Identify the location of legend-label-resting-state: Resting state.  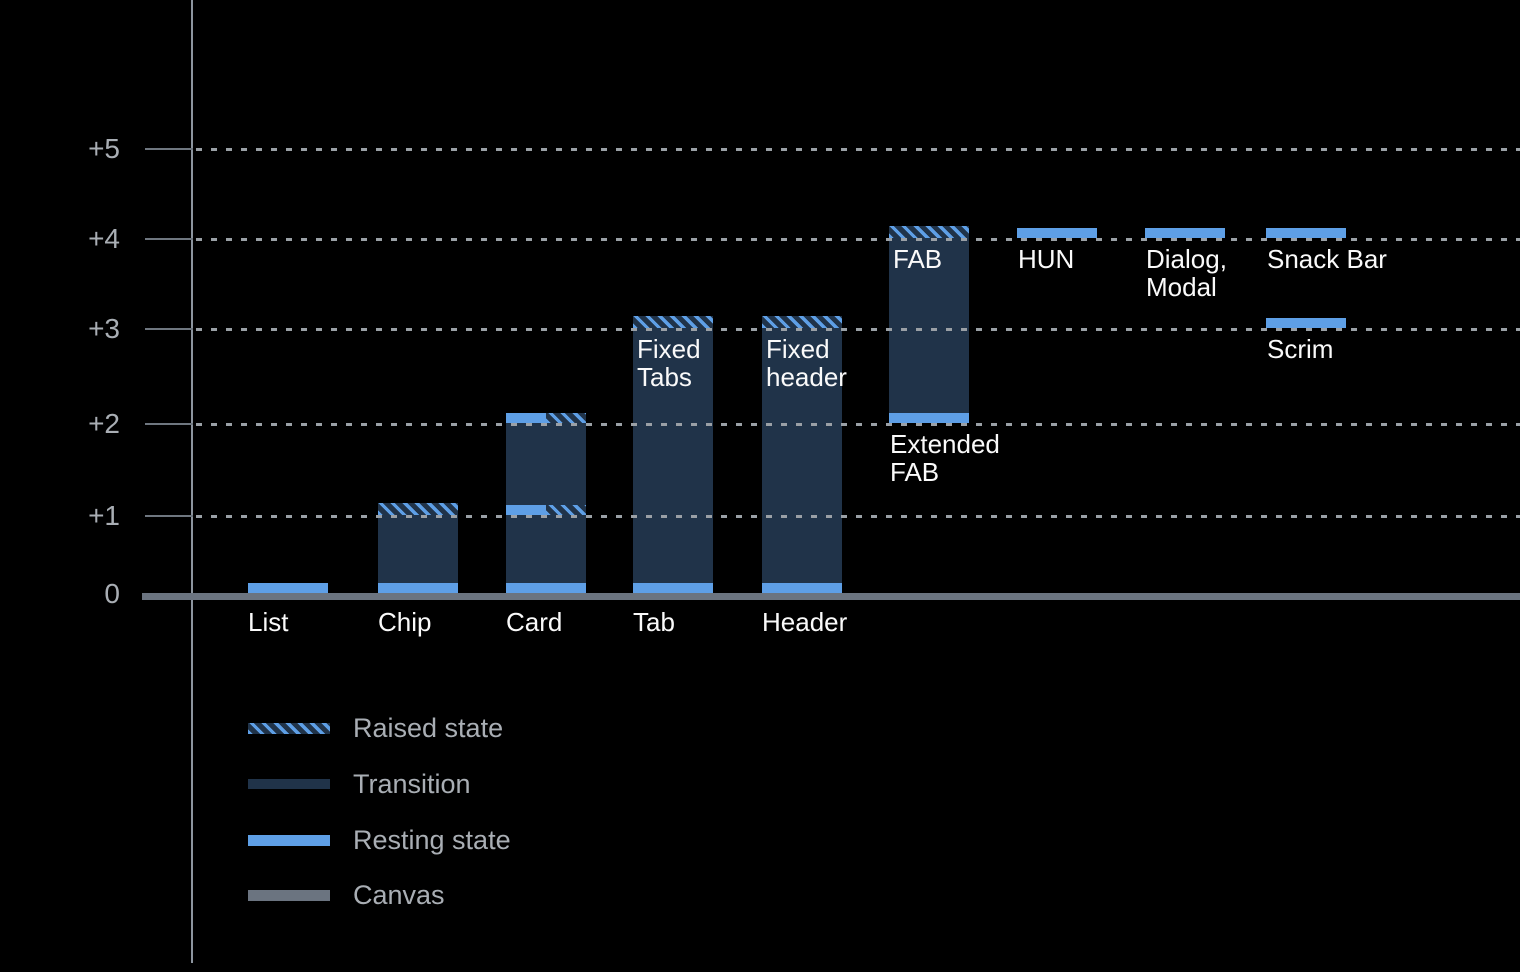
(432, 840).